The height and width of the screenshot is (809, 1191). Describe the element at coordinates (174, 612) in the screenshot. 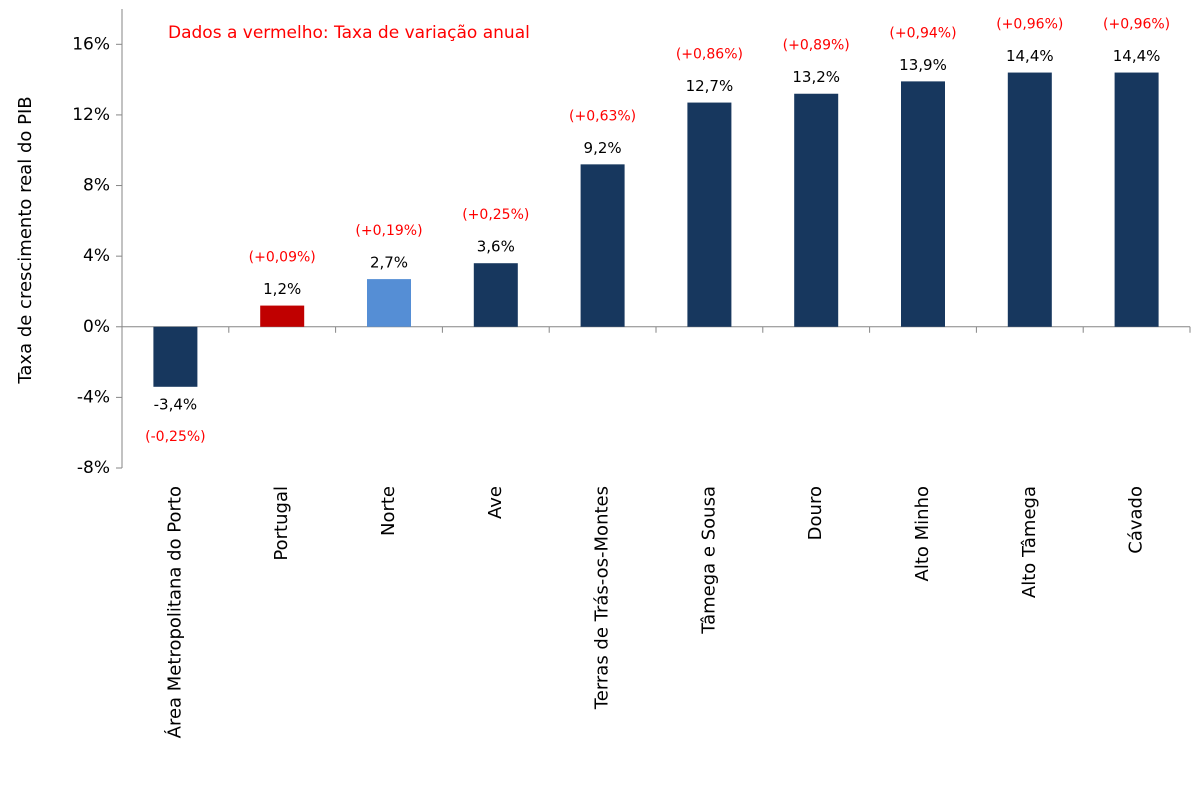

I see `x-tick-label: Área Metropolitana do Porto` at that location.